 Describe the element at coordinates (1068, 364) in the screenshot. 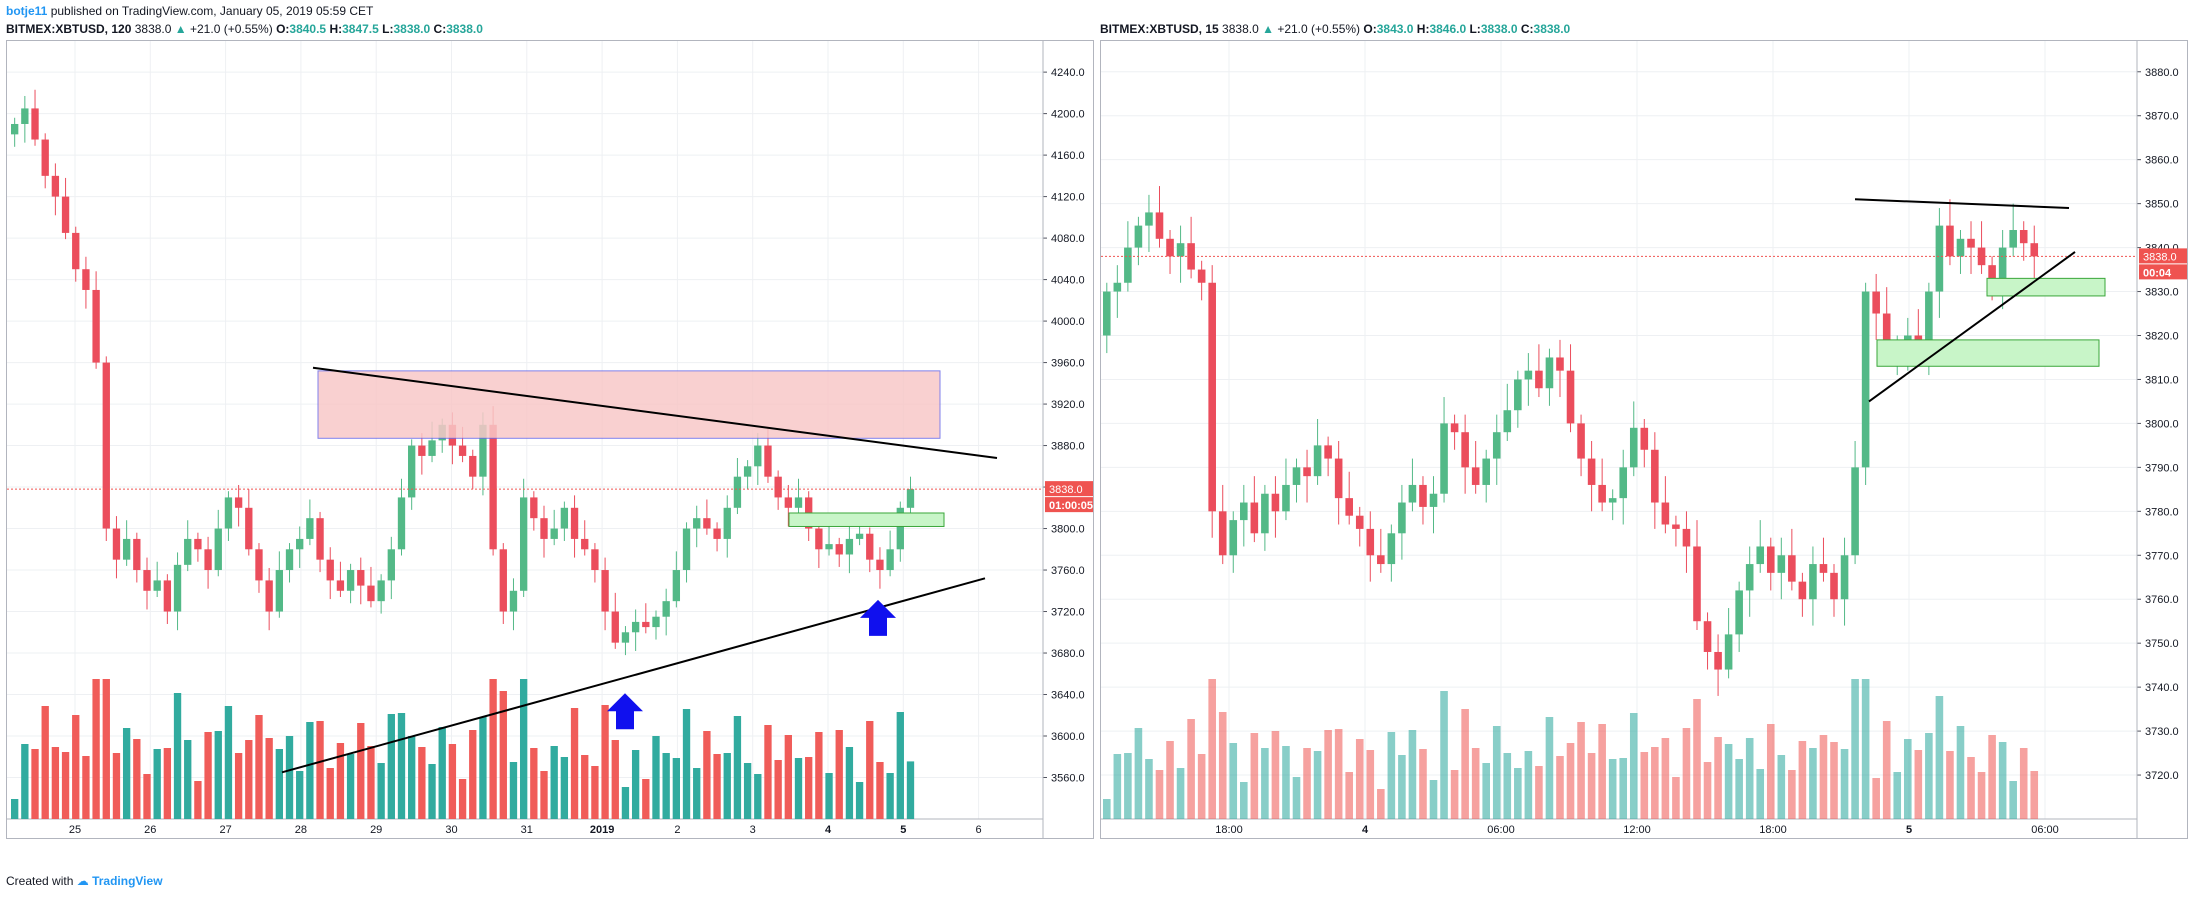

I see `y-tick-label: 3960.0` at that location.